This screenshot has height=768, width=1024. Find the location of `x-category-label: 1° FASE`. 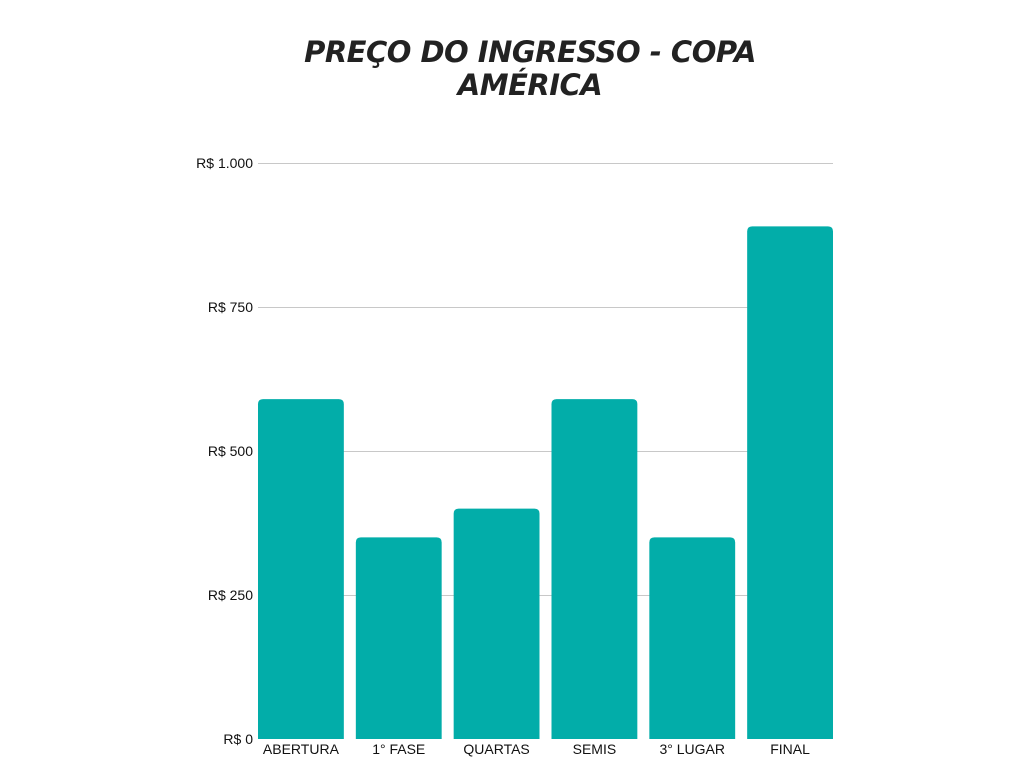

x-category-label: 1° FASE is located at coordinates (398, 749).